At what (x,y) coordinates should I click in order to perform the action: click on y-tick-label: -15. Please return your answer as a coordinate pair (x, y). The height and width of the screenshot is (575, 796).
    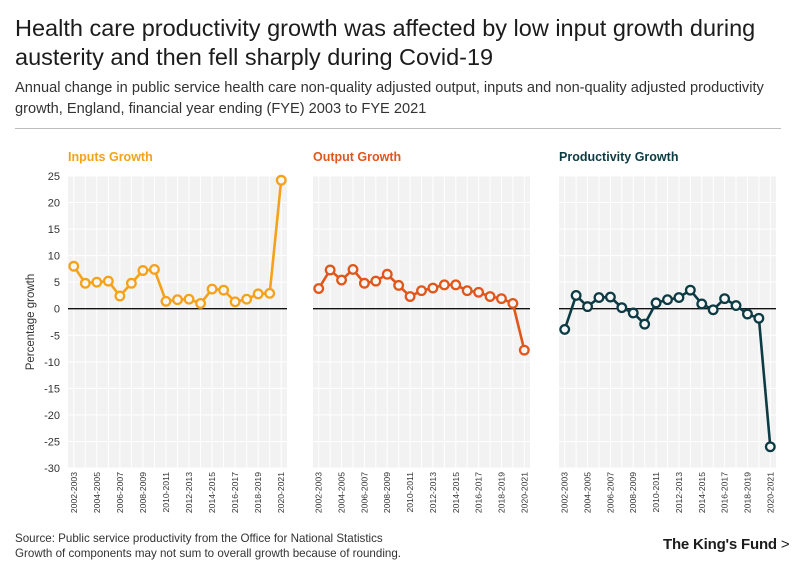
    Looking at the image, I should click on (52, 389).